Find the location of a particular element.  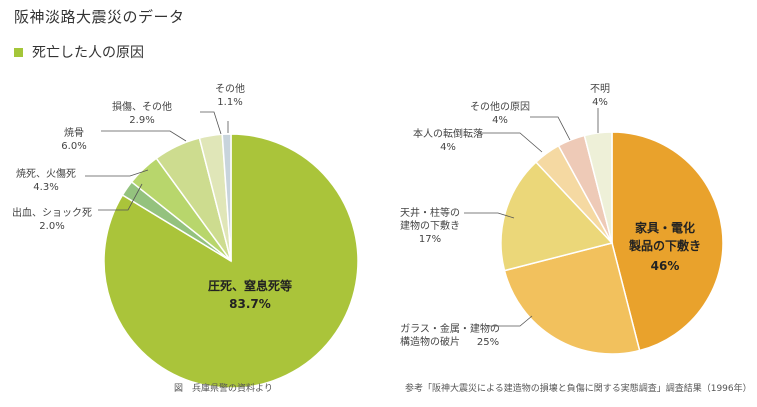

slice-label-injury-other: 損傷、その他 is located at coordinates (142, 106).